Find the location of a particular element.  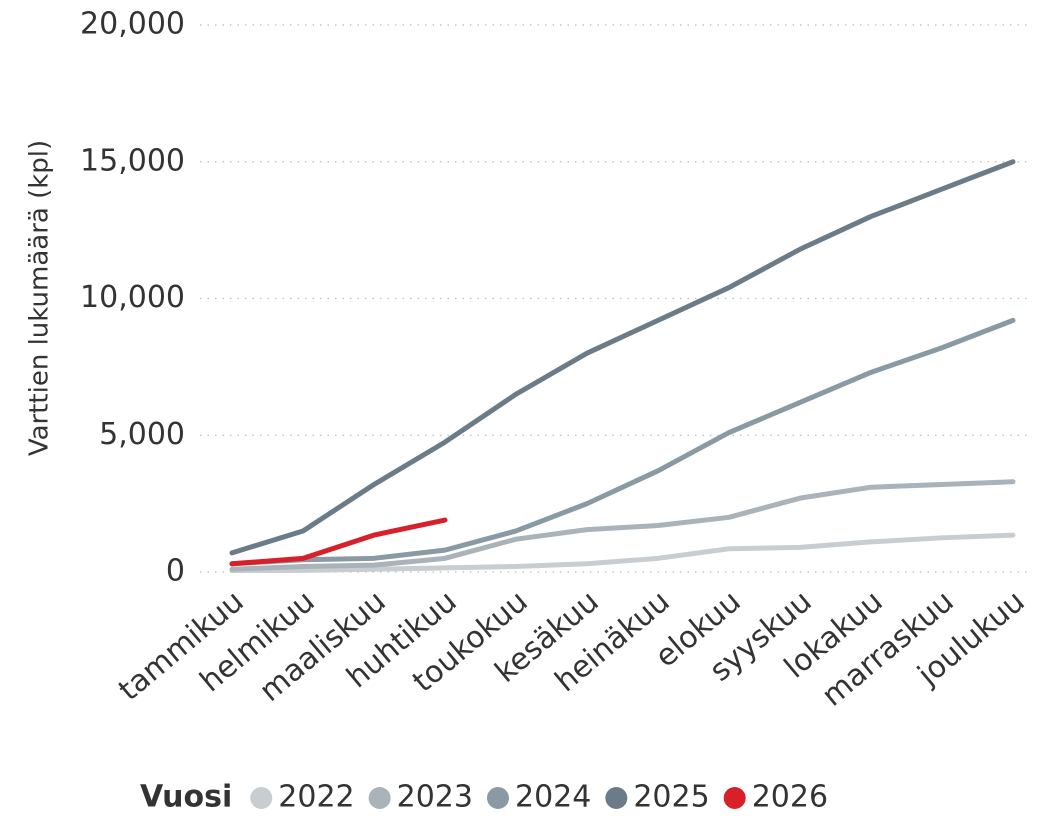

legend-label: 2025 is located at coordinates (671, 797).